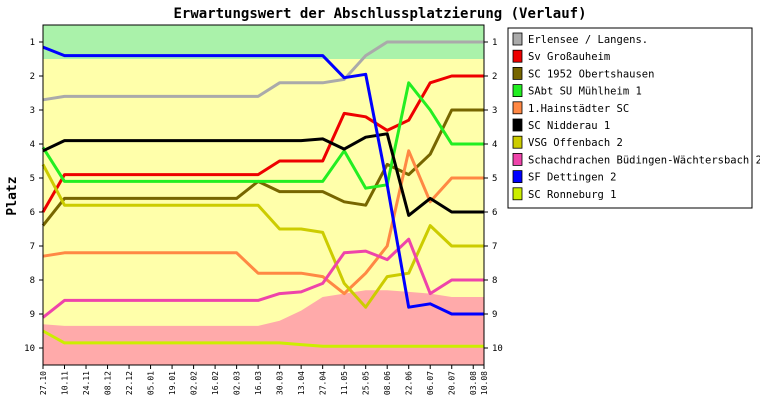  Describe the element at coordinates (409, 383) in the screenshot. I see `x-tick-label-17: 22.06` at that location.